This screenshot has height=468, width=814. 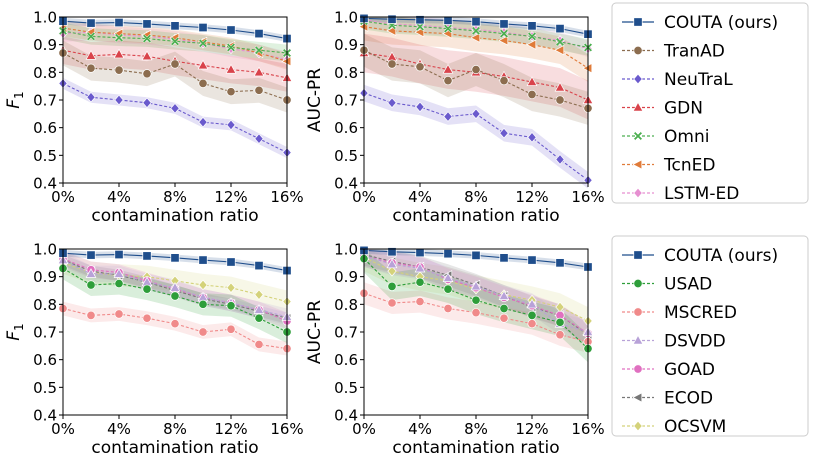 I want to click on legend-label: LSTM-ED, so click(x=701, y=194).